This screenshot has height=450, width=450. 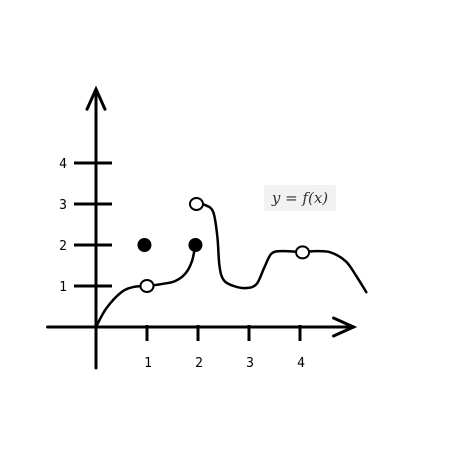 I want to click on y-tick-label-3: 3, so click(x=63, y=205).